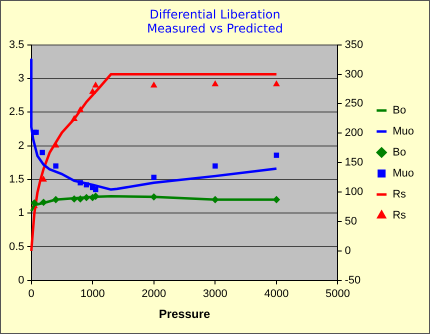 This screenshot has height=334, width=430. I want to click on y2-tick-label: -50, so click(352, 280).